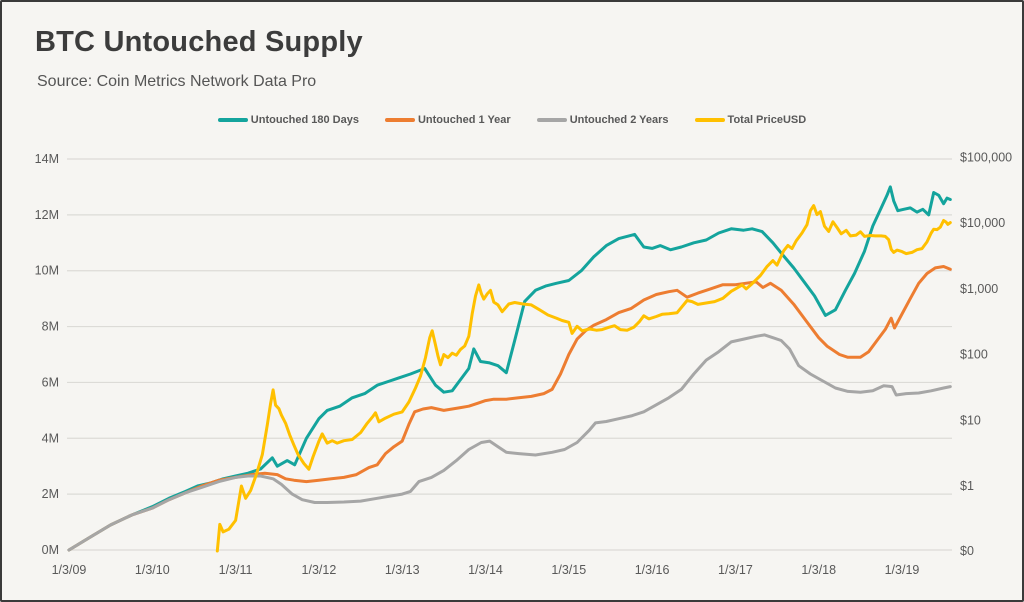  What do you see at coordinates (319, 570) in the screenshot?
I see `x-axis-label-1-3-12: 1/3/12` at bounding box center [319, 570].